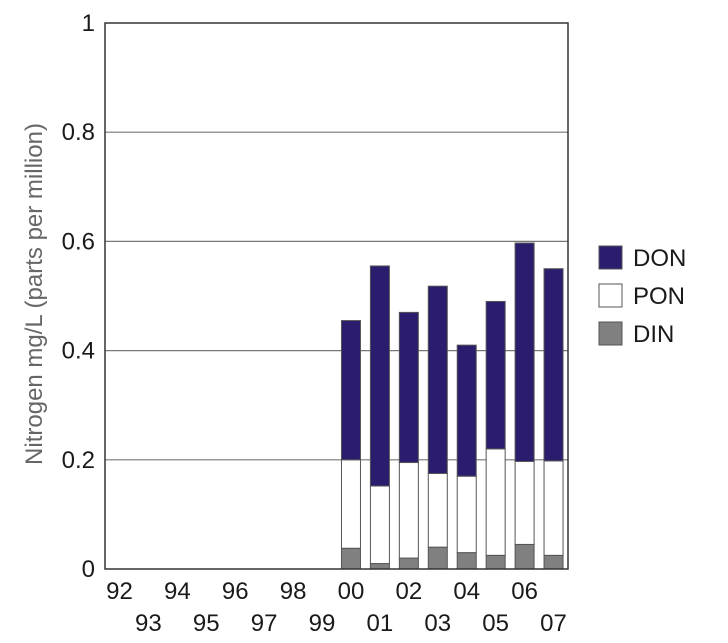 The image size is (728, 643). Describe the element at coordinates (78, 241) in the screenshot. I see `y-tick-label: 0.6` at that location.